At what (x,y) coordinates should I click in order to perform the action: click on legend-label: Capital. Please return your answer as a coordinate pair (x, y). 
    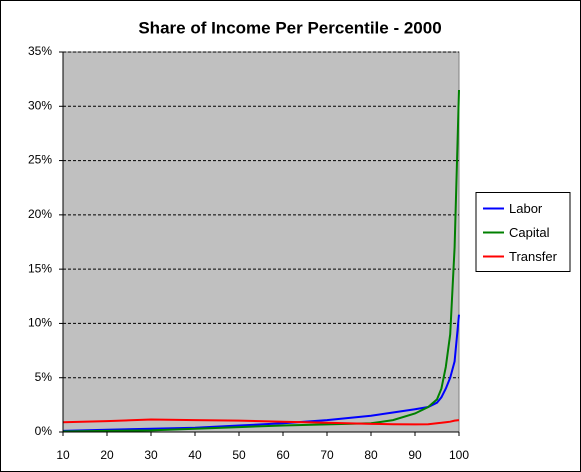
    Looking at the image, I should click on (529, 232).